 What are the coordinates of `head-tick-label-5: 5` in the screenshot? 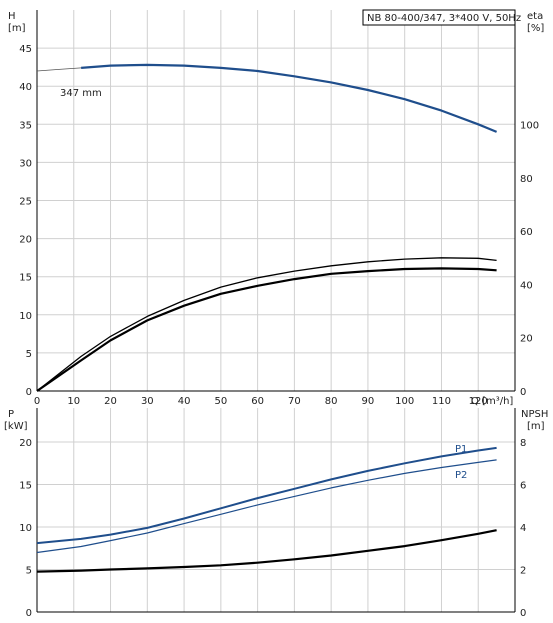 It's located at (29, 354).